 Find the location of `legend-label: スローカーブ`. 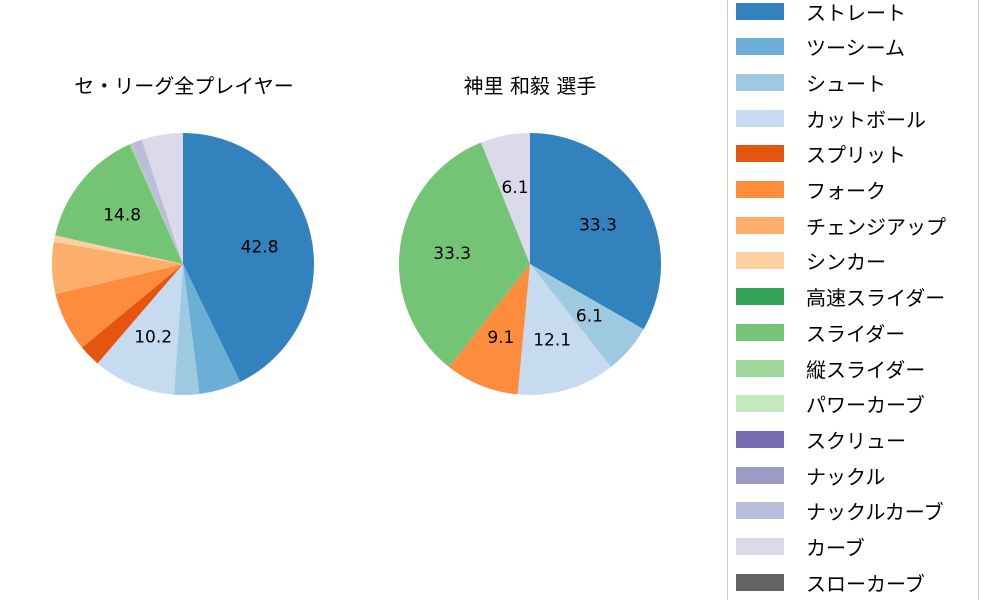

legend-label: スローカーブ is located at coordinates (865, 583).